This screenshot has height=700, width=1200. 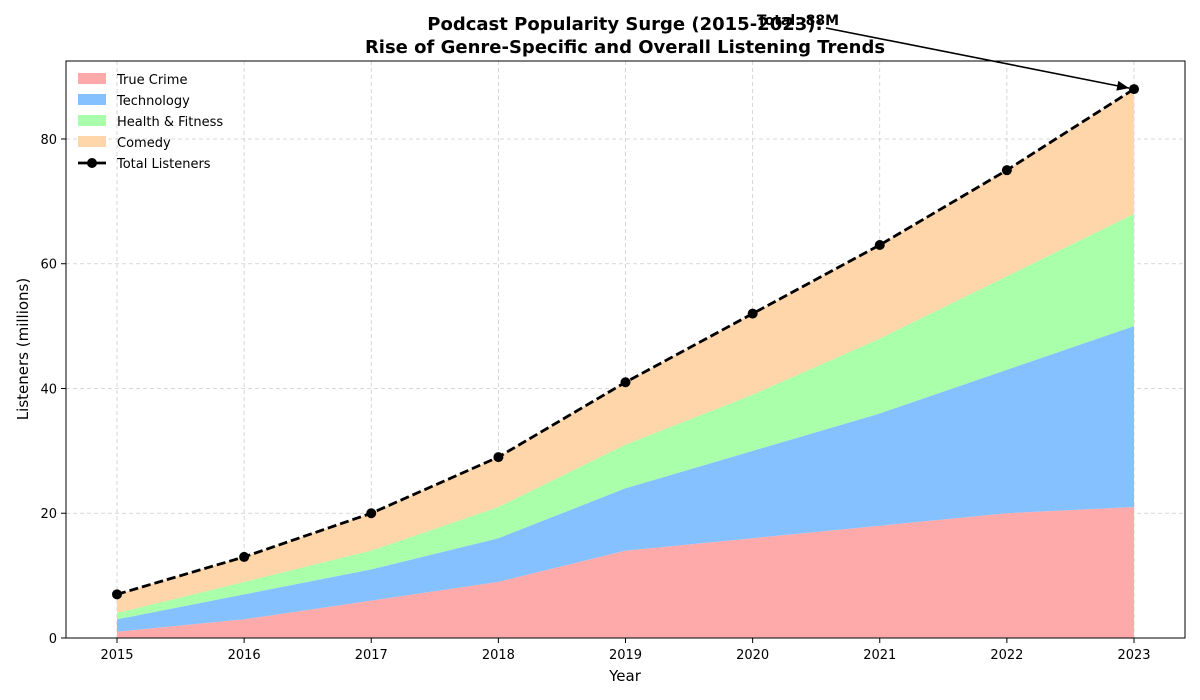 I want to click on legend-label: Total Listeners, so click(x=163, y=164).